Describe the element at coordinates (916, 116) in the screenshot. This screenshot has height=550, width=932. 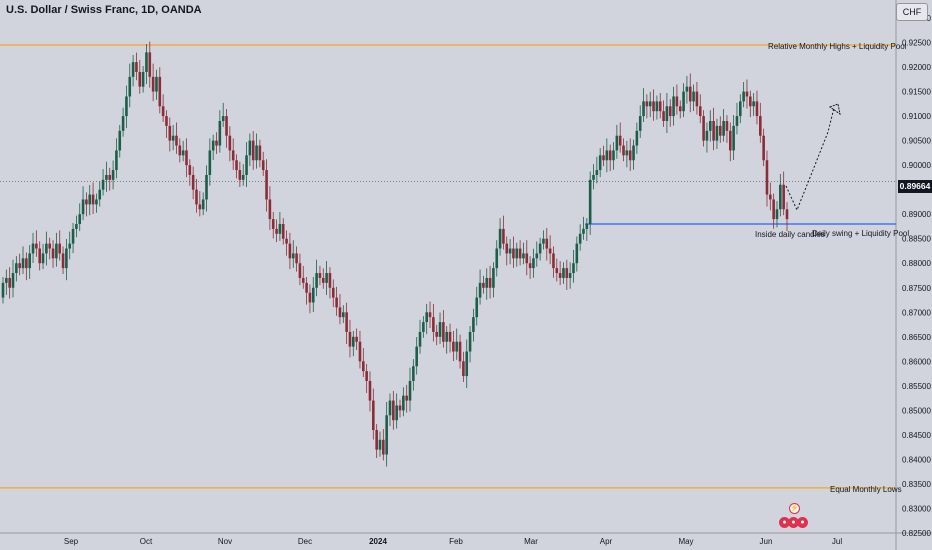
I see `y-tick-label: 0.91000` at that location.